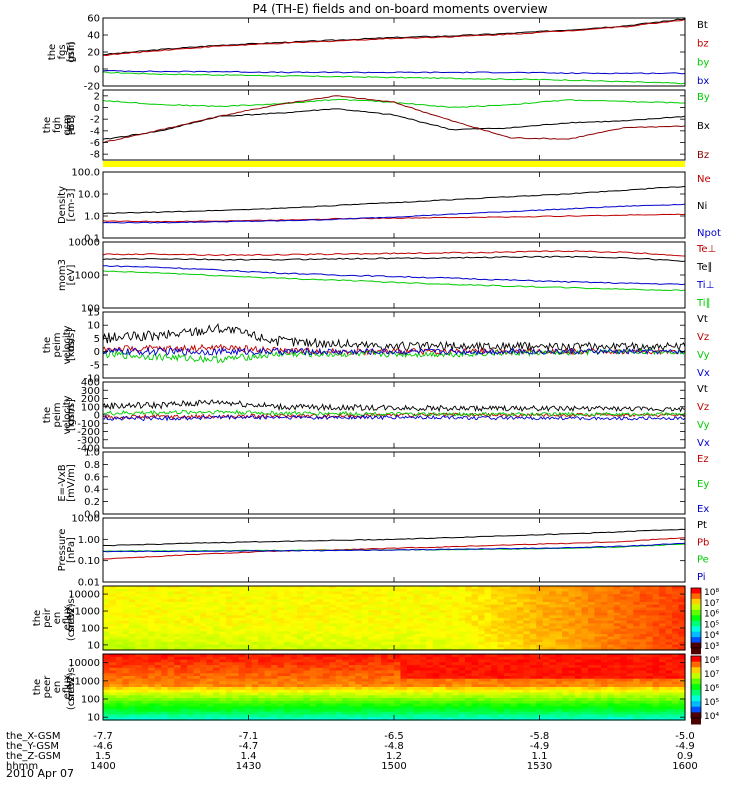  Describe the element at coordinates (394, 345) in the screenshot. I see `panel-frame` at that location.